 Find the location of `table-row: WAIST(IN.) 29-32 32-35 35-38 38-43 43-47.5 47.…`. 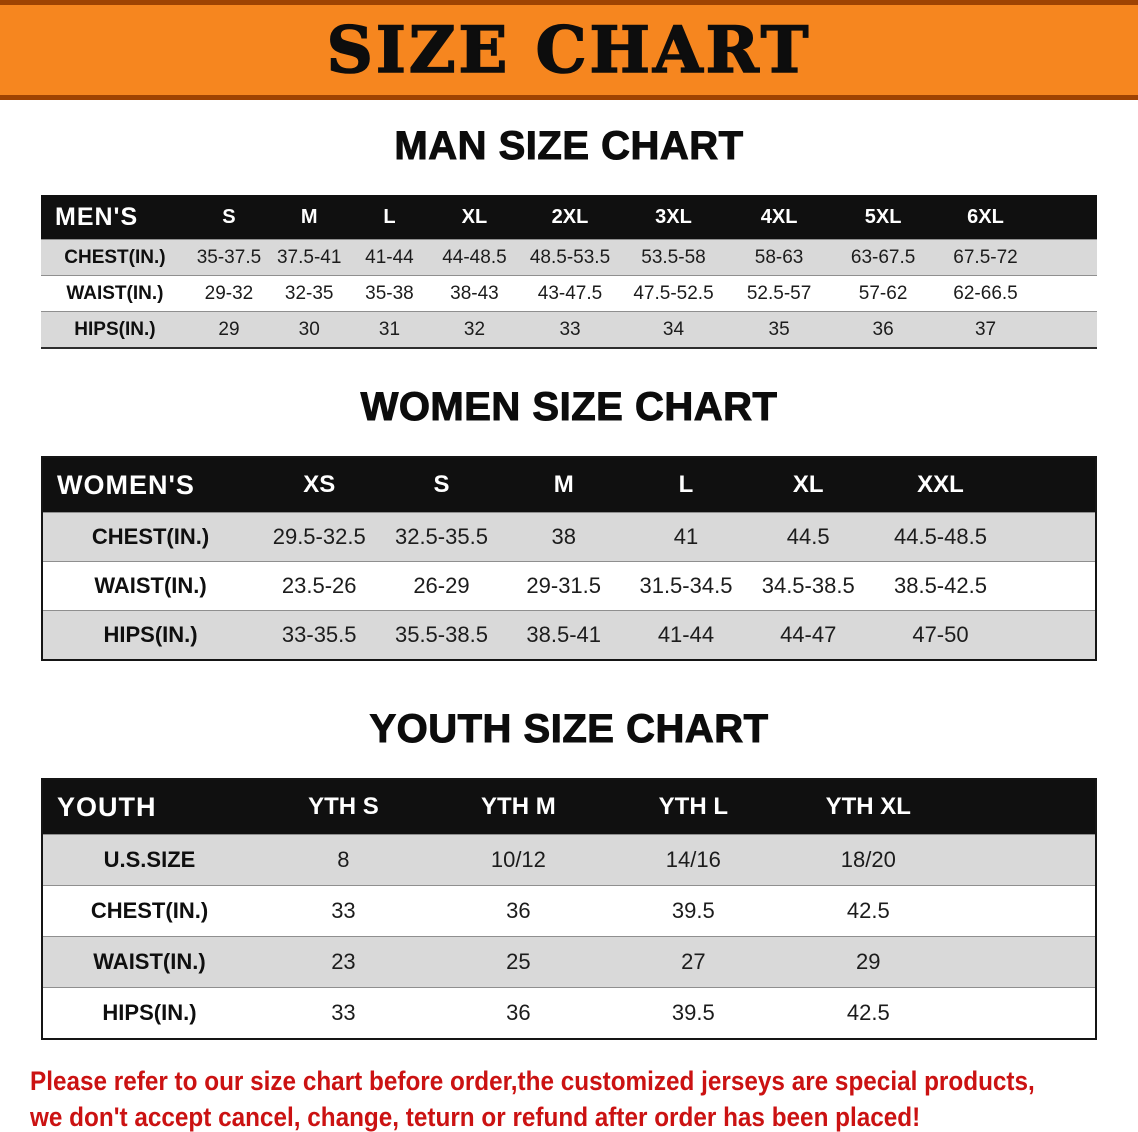

table-row: WAIST(IN.) 29-32 32-35 35-38 38-43 43-47.5 47.… is located at coordinates (569, 293).